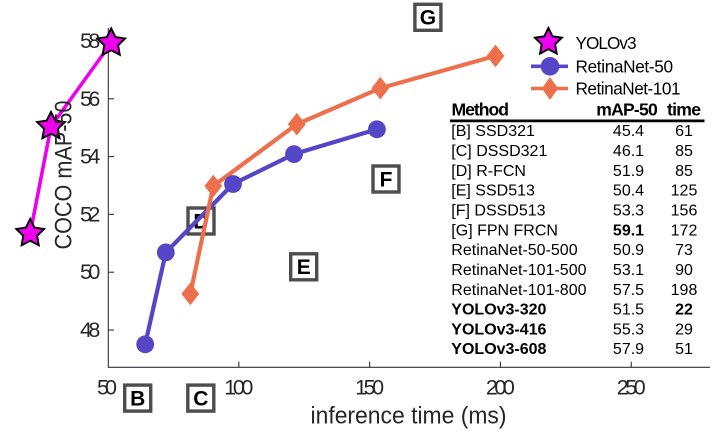  Describe the element at coordinates (625, 67) in the screenshot. I see `svg-text: RetinaNet-50` at that location.